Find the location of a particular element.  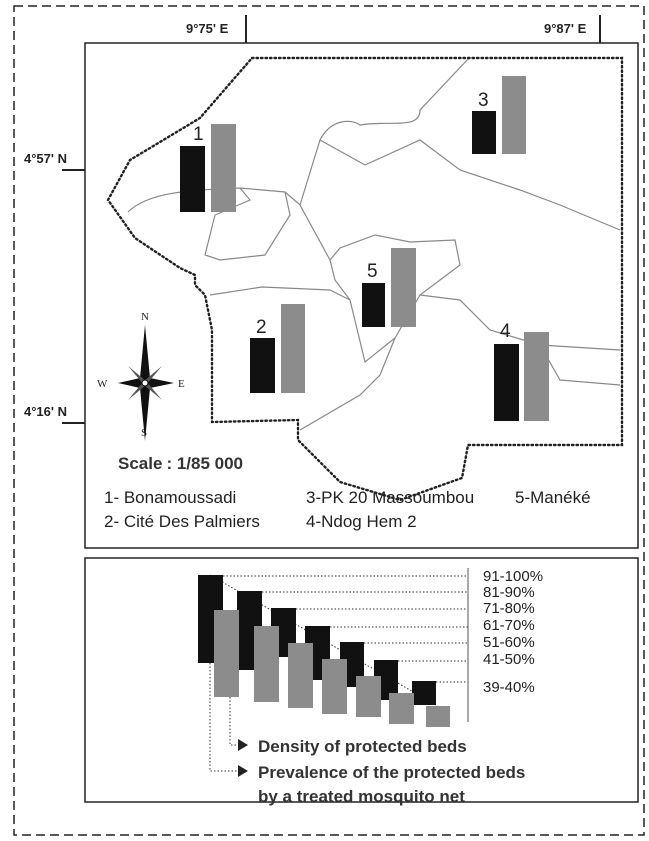

class-label: 41-50% is located at coordinates (509, 659).